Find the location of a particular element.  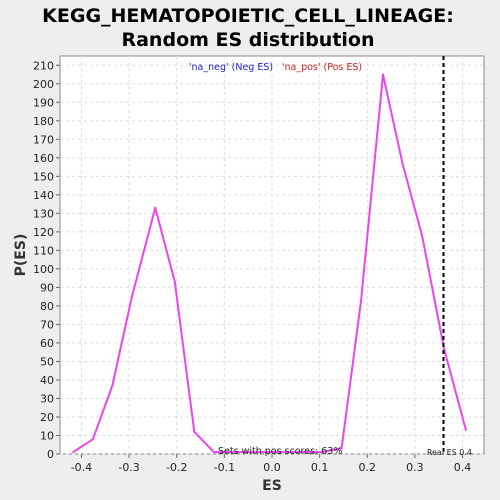

y-tick-label: 20 is located at coordinates (47, 417).